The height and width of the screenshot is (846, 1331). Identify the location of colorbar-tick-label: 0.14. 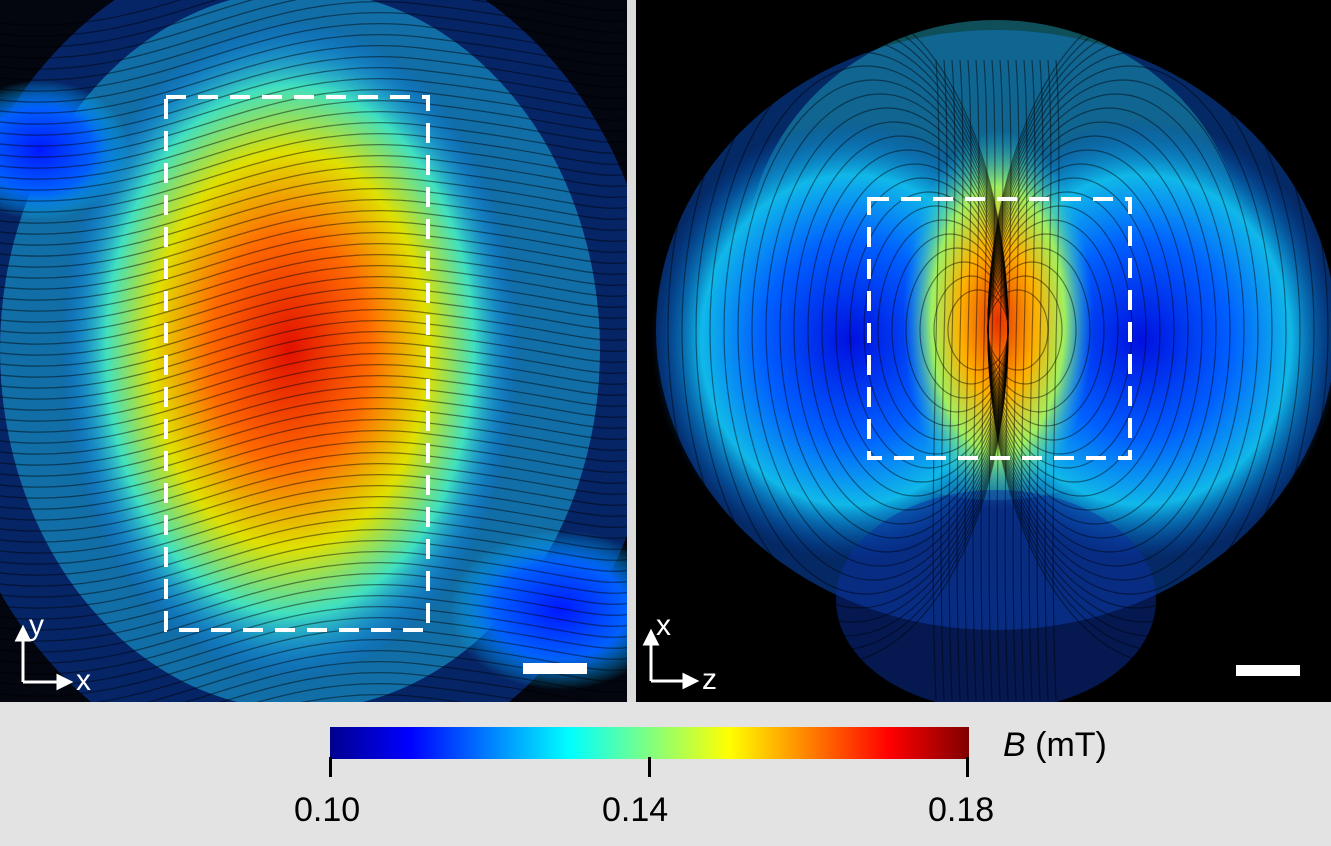
(635, 810).